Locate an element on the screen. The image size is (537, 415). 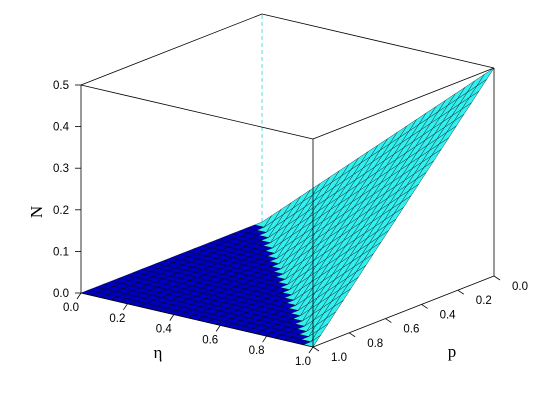
z-tick-label: 0.2 is located at coordinates (61, 211).